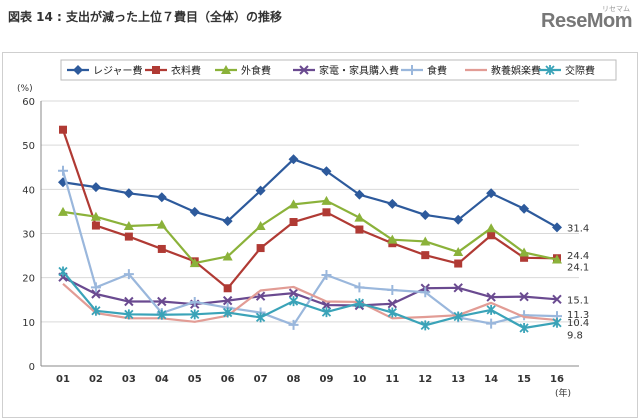  What do you see at coordinates (28, 146) in the screenshot?
I see `y-tick-label: 50` at bounding box center [28, 146].